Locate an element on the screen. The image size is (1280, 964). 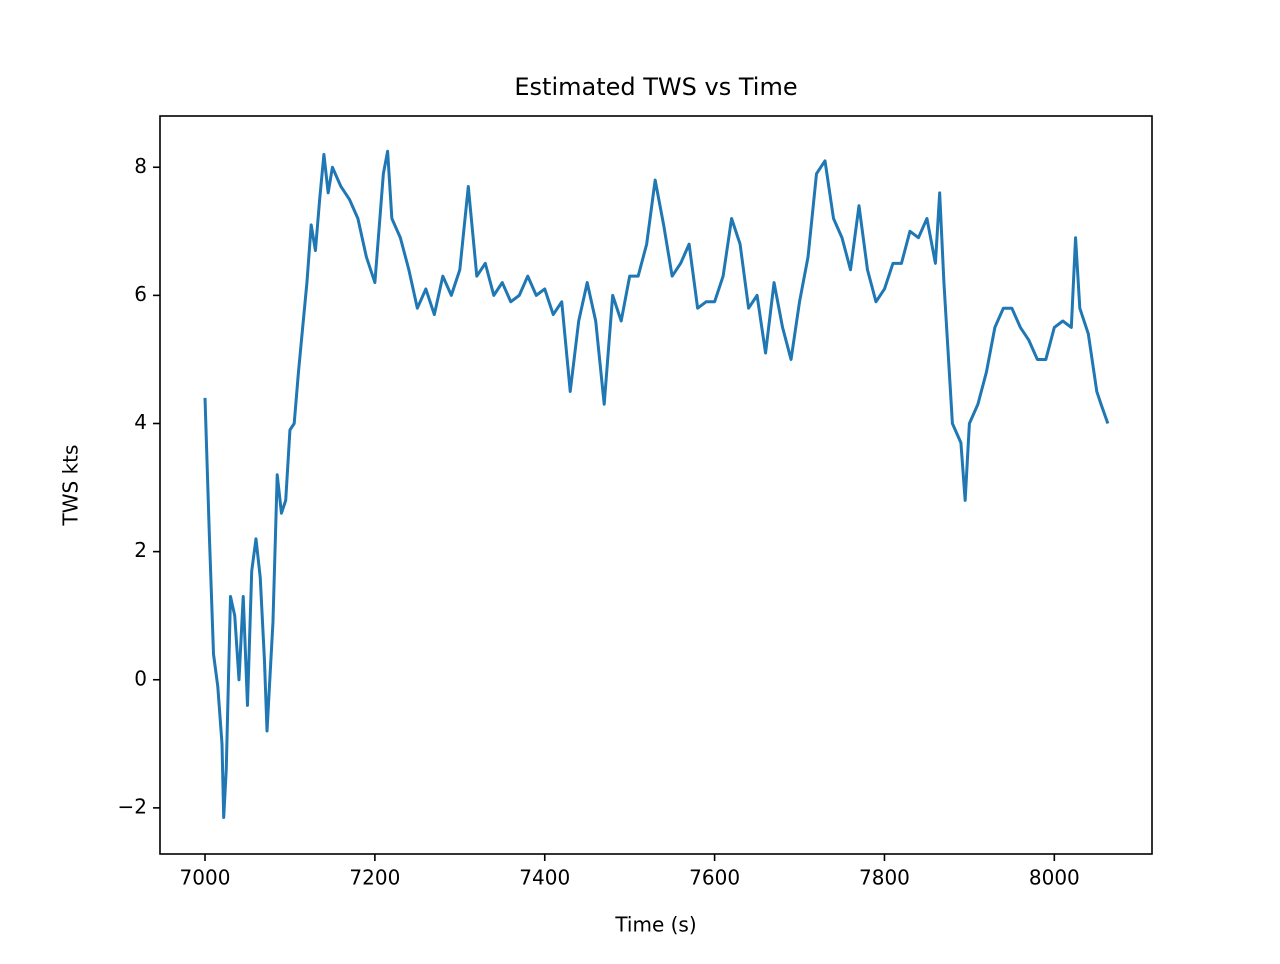
x-tick-label: 7400 is located at coordinates (544, 878).